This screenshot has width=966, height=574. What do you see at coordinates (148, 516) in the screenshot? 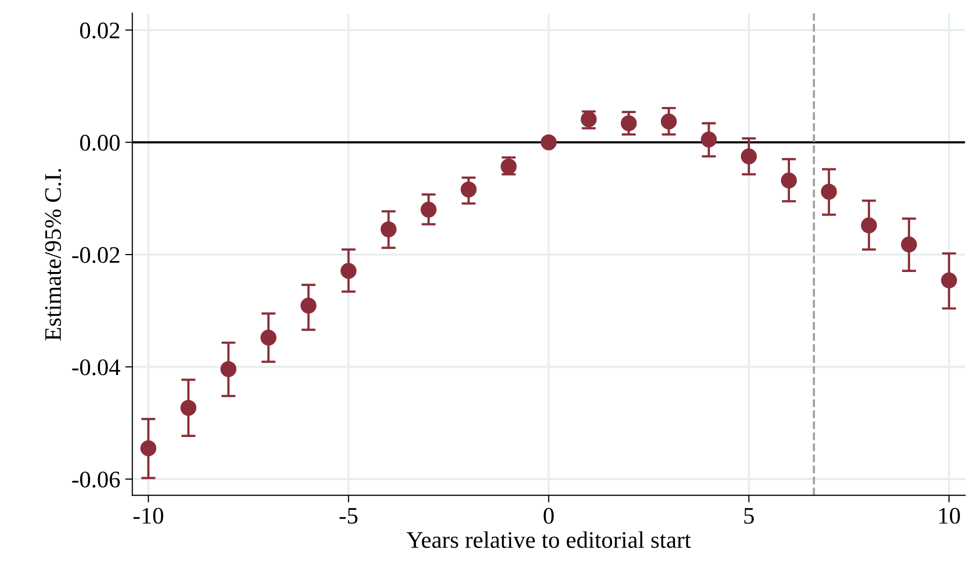
I see `x-tick-label: -10` at bounding box center [148, 516].